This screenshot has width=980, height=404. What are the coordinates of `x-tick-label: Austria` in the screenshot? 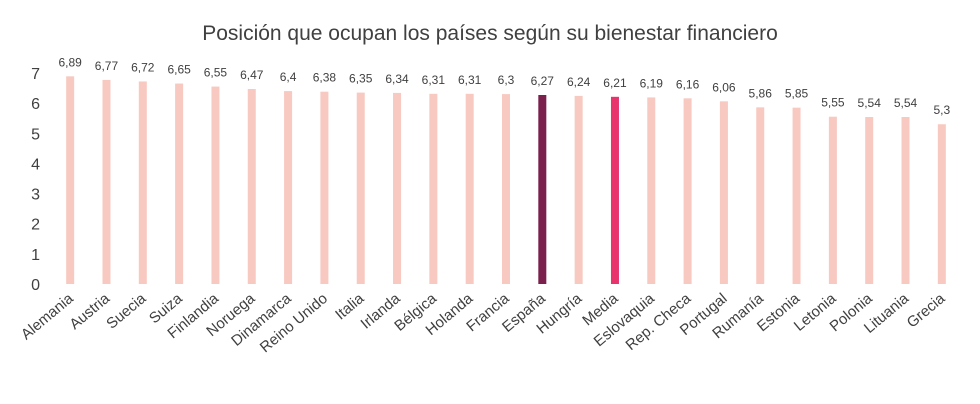 It's located at (89, 311).